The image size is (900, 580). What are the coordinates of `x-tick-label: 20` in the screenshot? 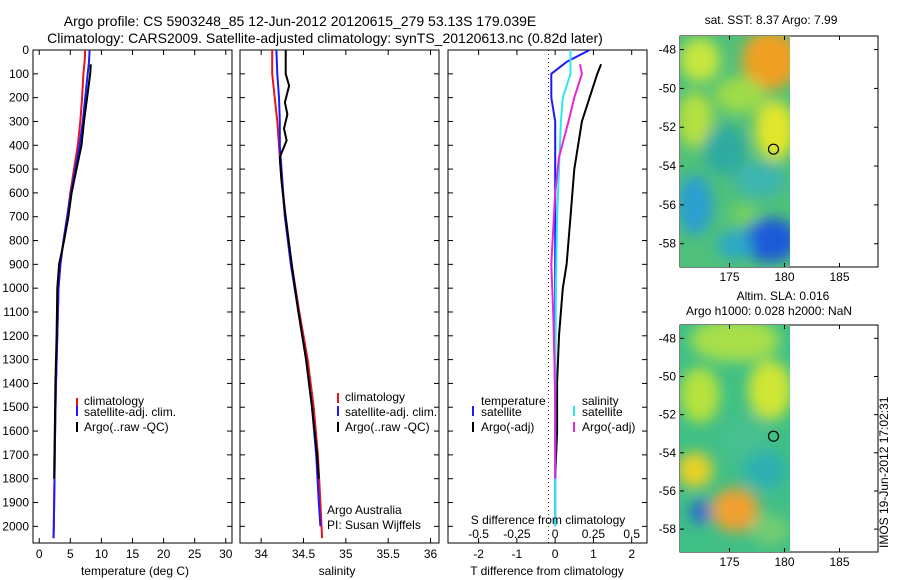 It's located at (164, 554).